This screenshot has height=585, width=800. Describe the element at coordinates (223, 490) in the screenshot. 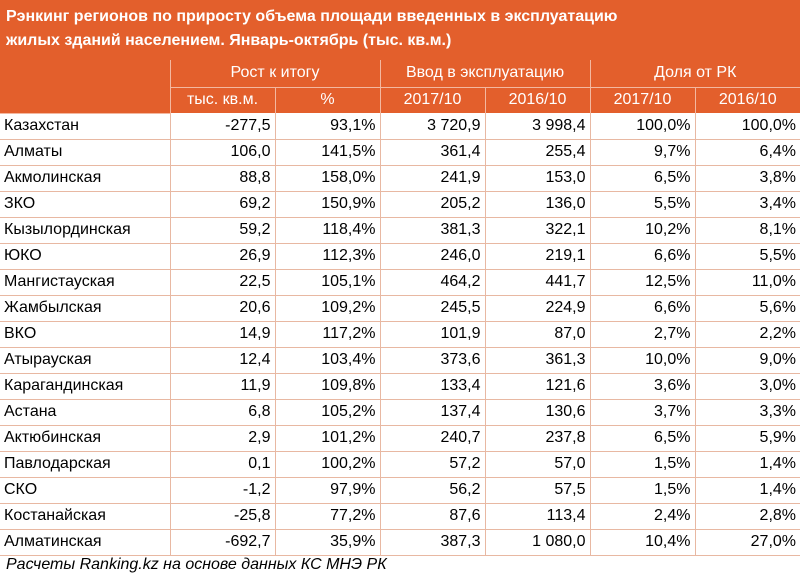

I see `value-cell: -1,2` at that location.